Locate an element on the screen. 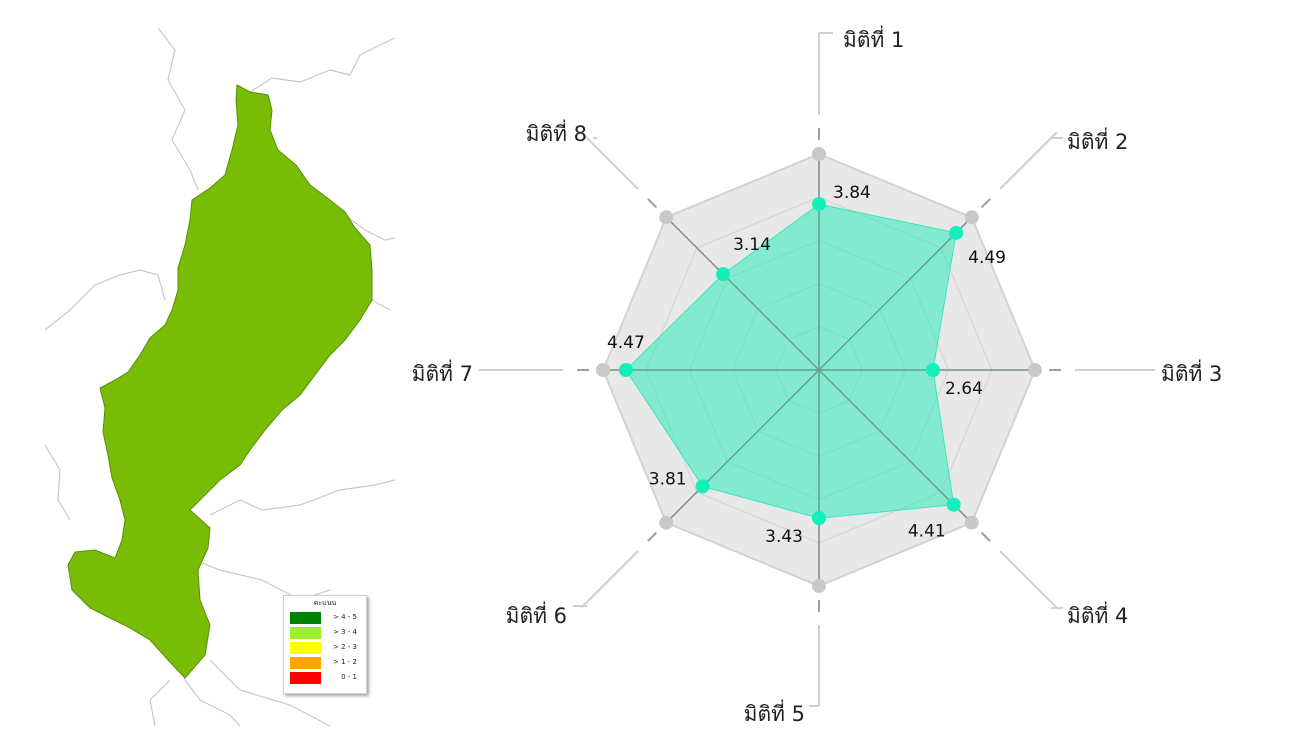 The height and width of the screenshot is (730, 1291). legend-item: > 4 - 5 is located at coordinates (326, 618).